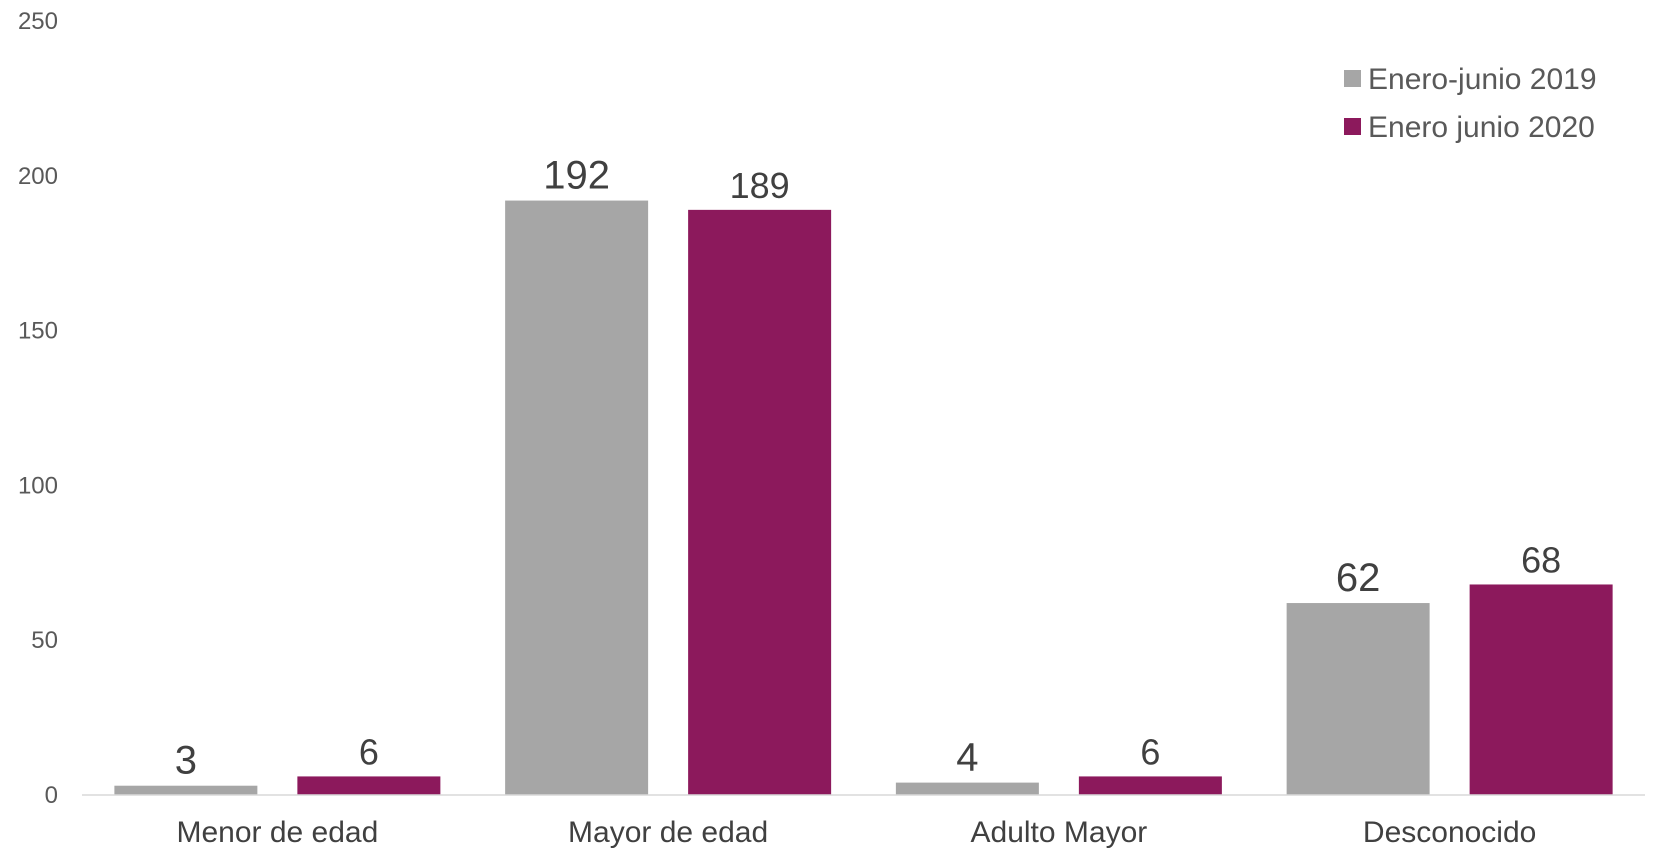  What do you see at coordinates (38, 176) in the screenshot?
I see `y-tick-label: 200` at bounding box center [38, 176].